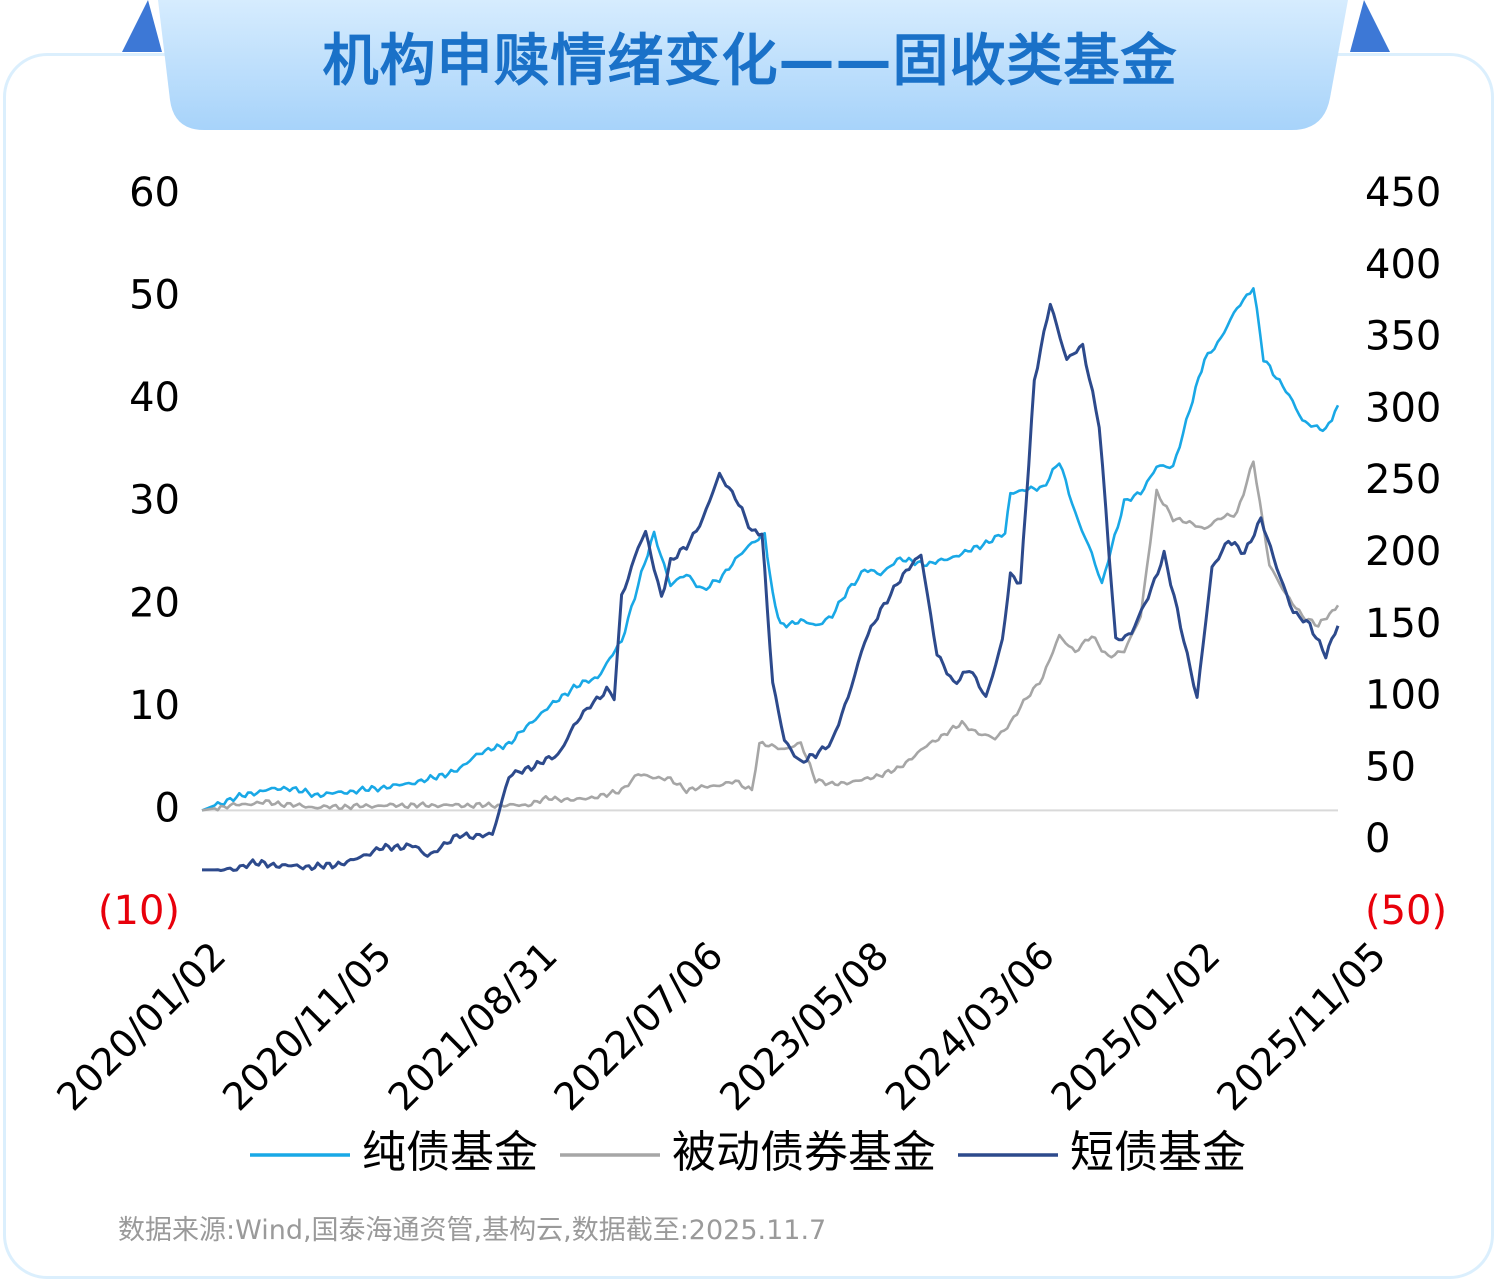 Image resolution: width=1500 pixels, height=1285 pixels. I want to click on right-tick-label: 450, so click(1403, 193).